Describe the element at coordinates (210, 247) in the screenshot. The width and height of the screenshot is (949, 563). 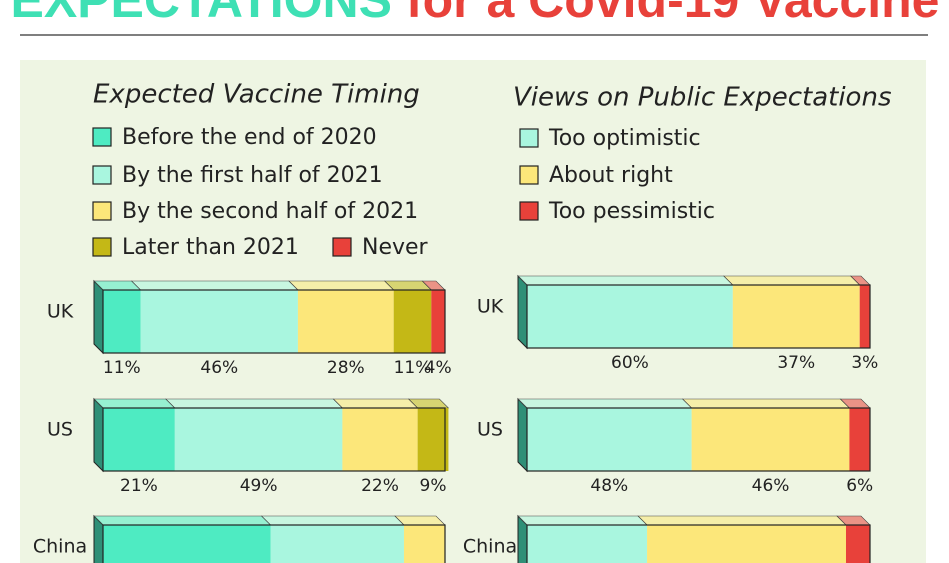
I see `legend-label: Later than 2021` at that location.